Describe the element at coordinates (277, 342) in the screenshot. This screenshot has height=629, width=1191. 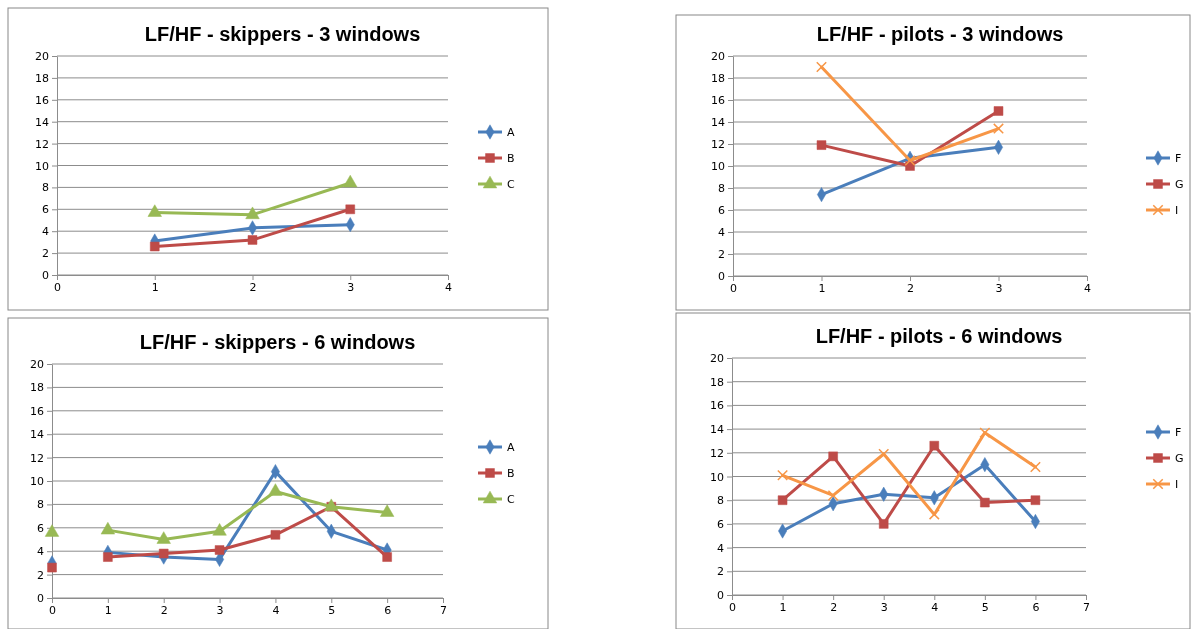
I see `chart-title: LF/HF - skippers - 6 windows` at that location.